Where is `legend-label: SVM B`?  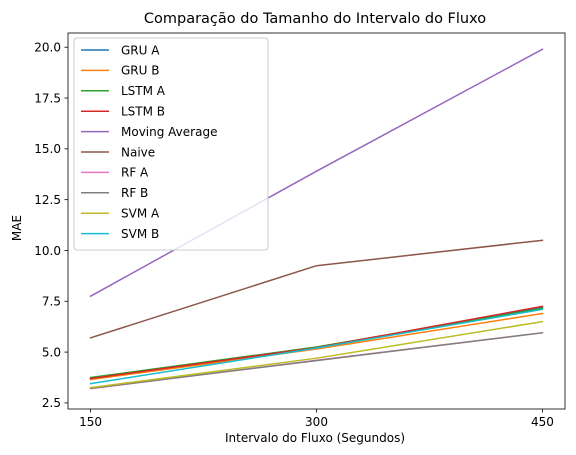 legend-label: SVM B is located at coordinates (140, 234).